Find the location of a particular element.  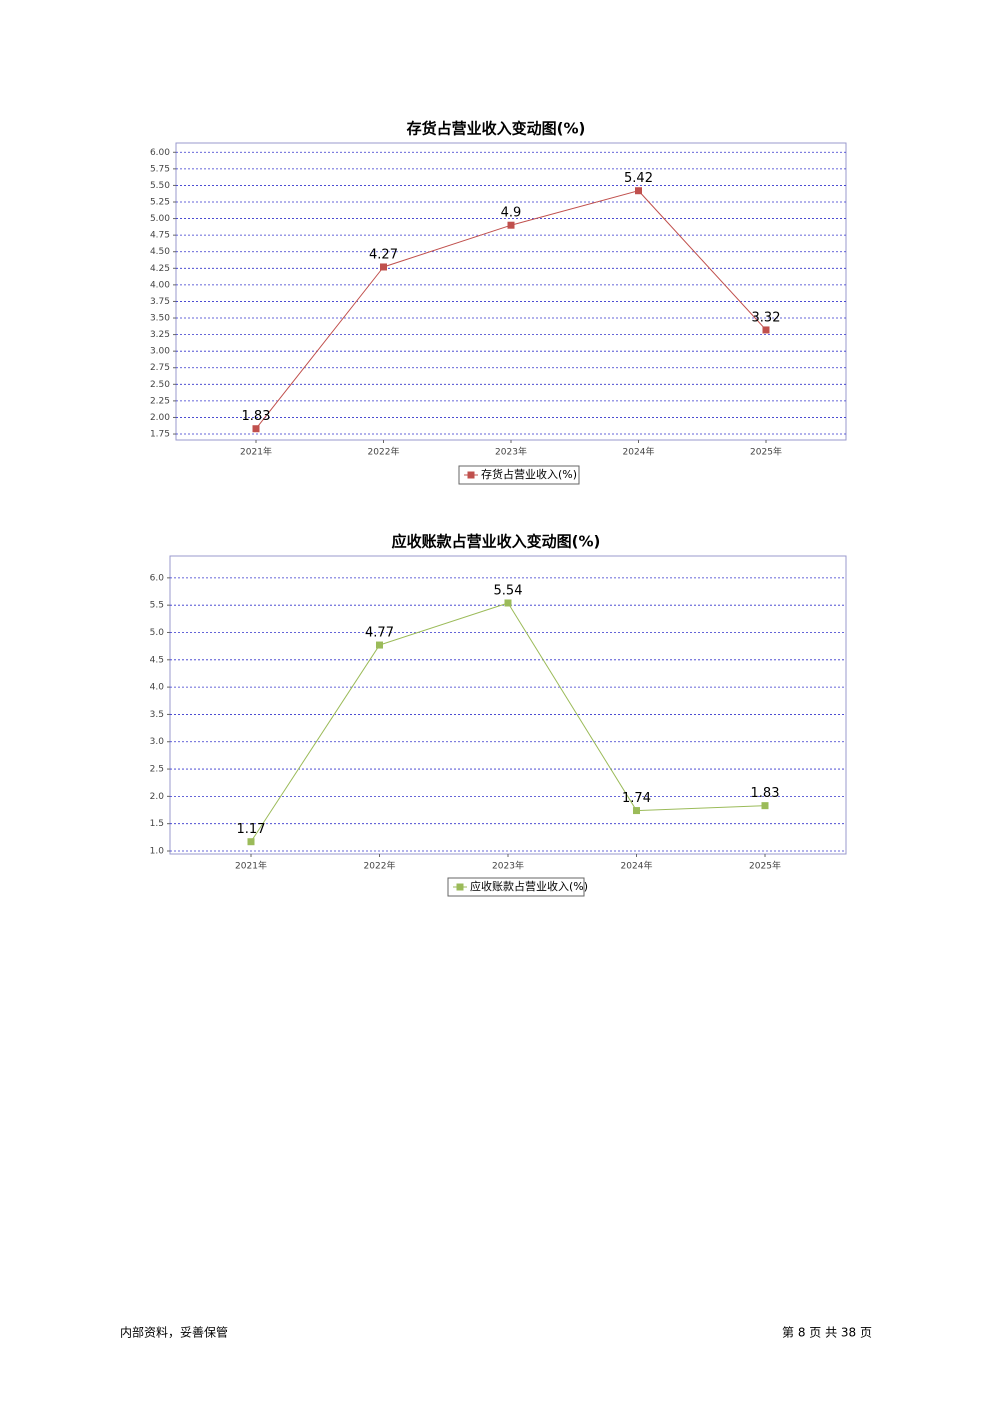

value-label: 4.77 is located at coordinates (379, 633).